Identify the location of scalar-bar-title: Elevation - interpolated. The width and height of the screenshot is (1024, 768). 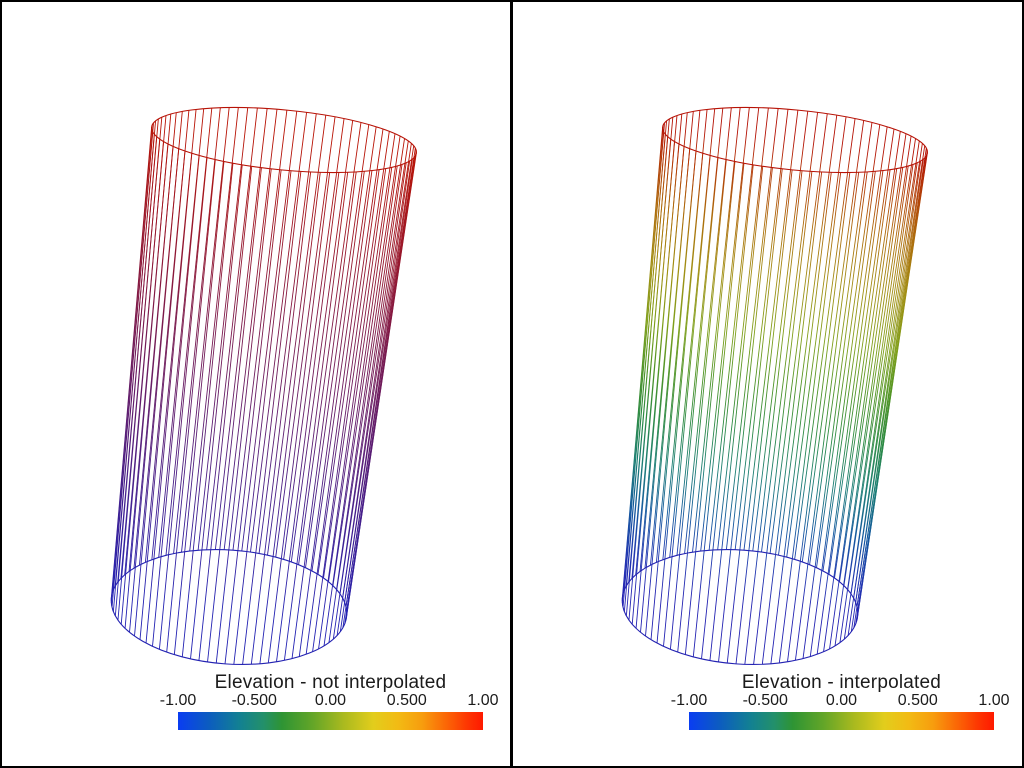
(841, 682).